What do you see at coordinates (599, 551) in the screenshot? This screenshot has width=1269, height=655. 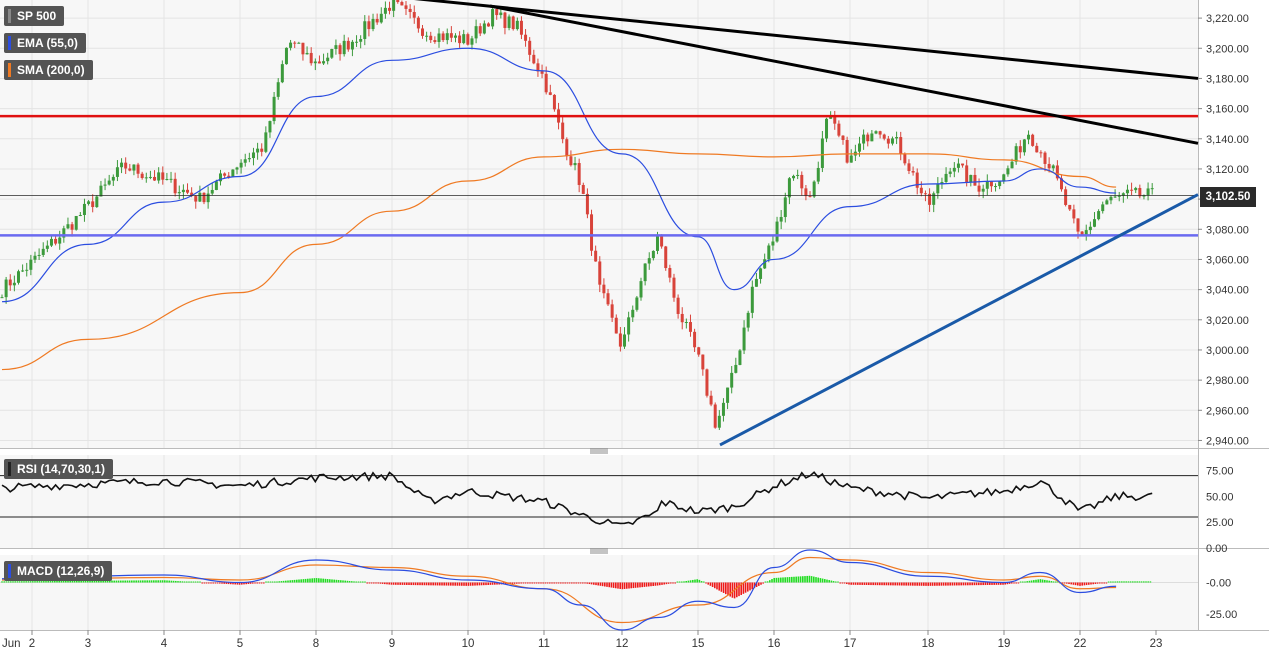 I see `macd-splitter-grip` at bounding box center [599, 551].